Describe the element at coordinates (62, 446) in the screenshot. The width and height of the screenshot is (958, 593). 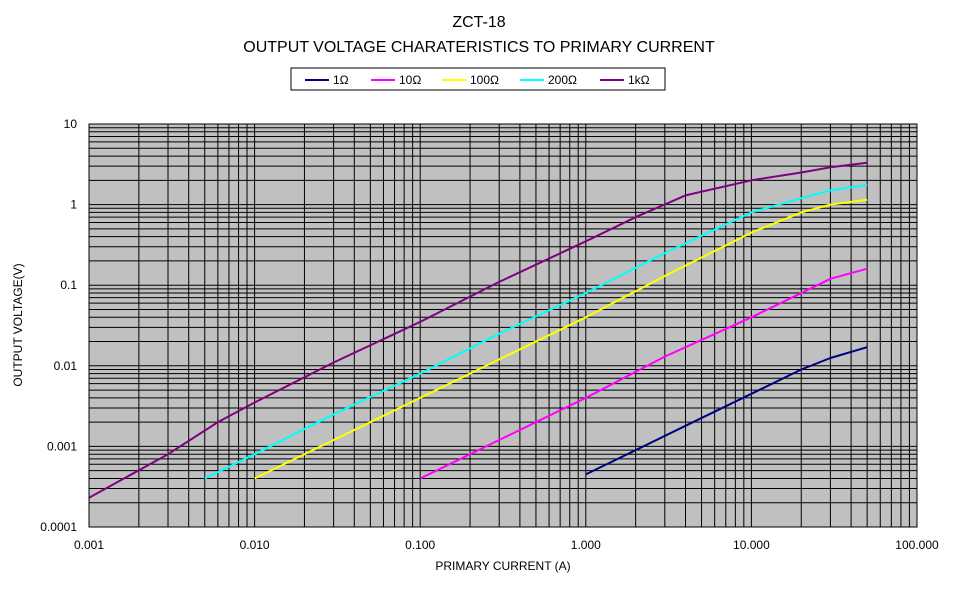
I see `y-tick-label: 0.001` at that location.